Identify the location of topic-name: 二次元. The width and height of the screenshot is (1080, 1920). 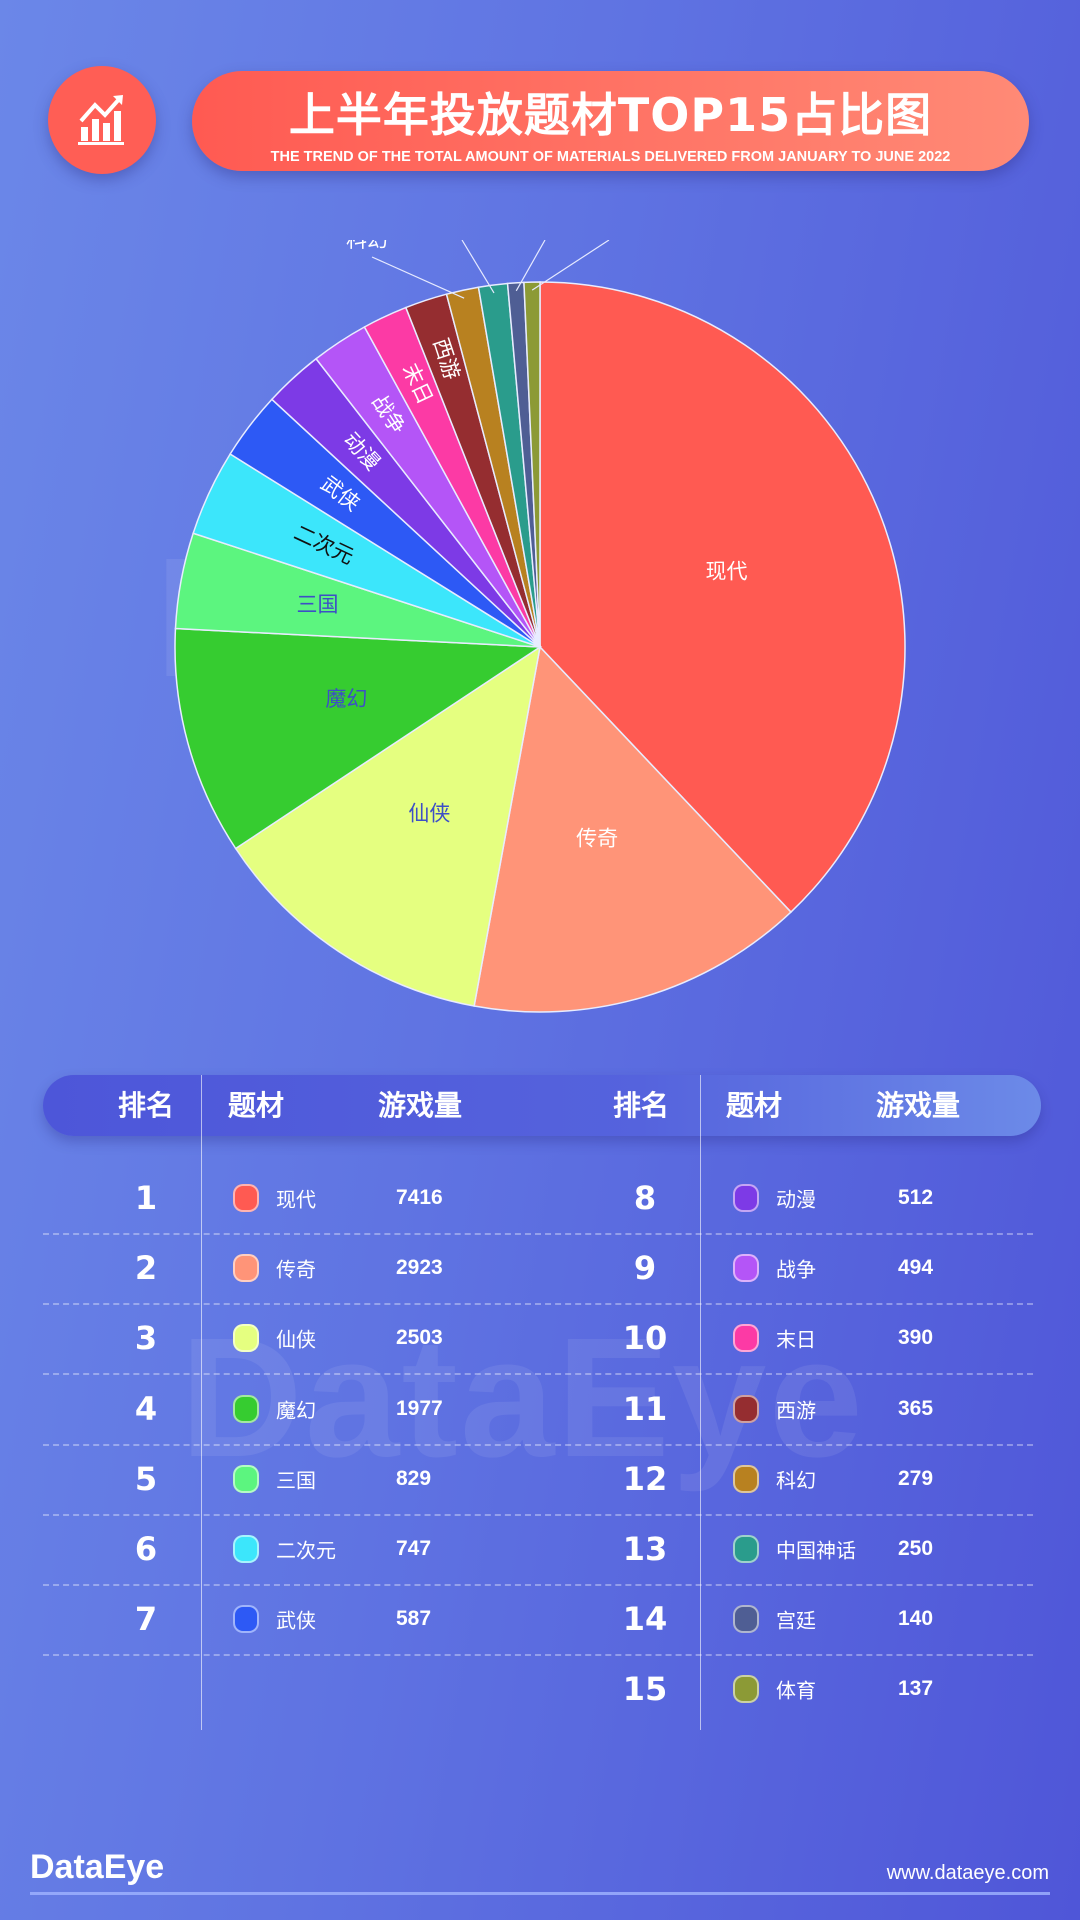
(306, 1550).